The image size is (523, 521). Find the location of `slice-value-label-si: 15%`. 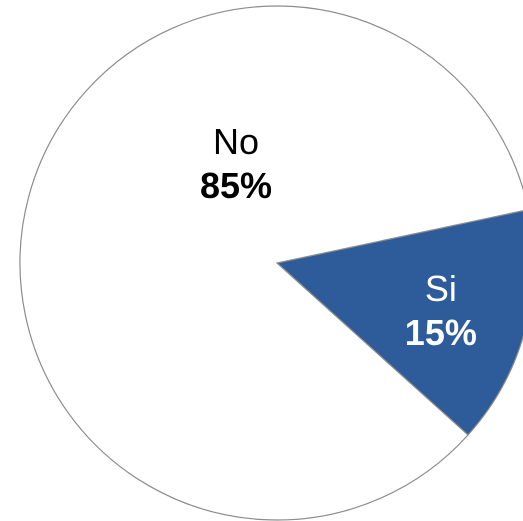

slice-value-label-si: 15% is located at coordinates (441, 332).